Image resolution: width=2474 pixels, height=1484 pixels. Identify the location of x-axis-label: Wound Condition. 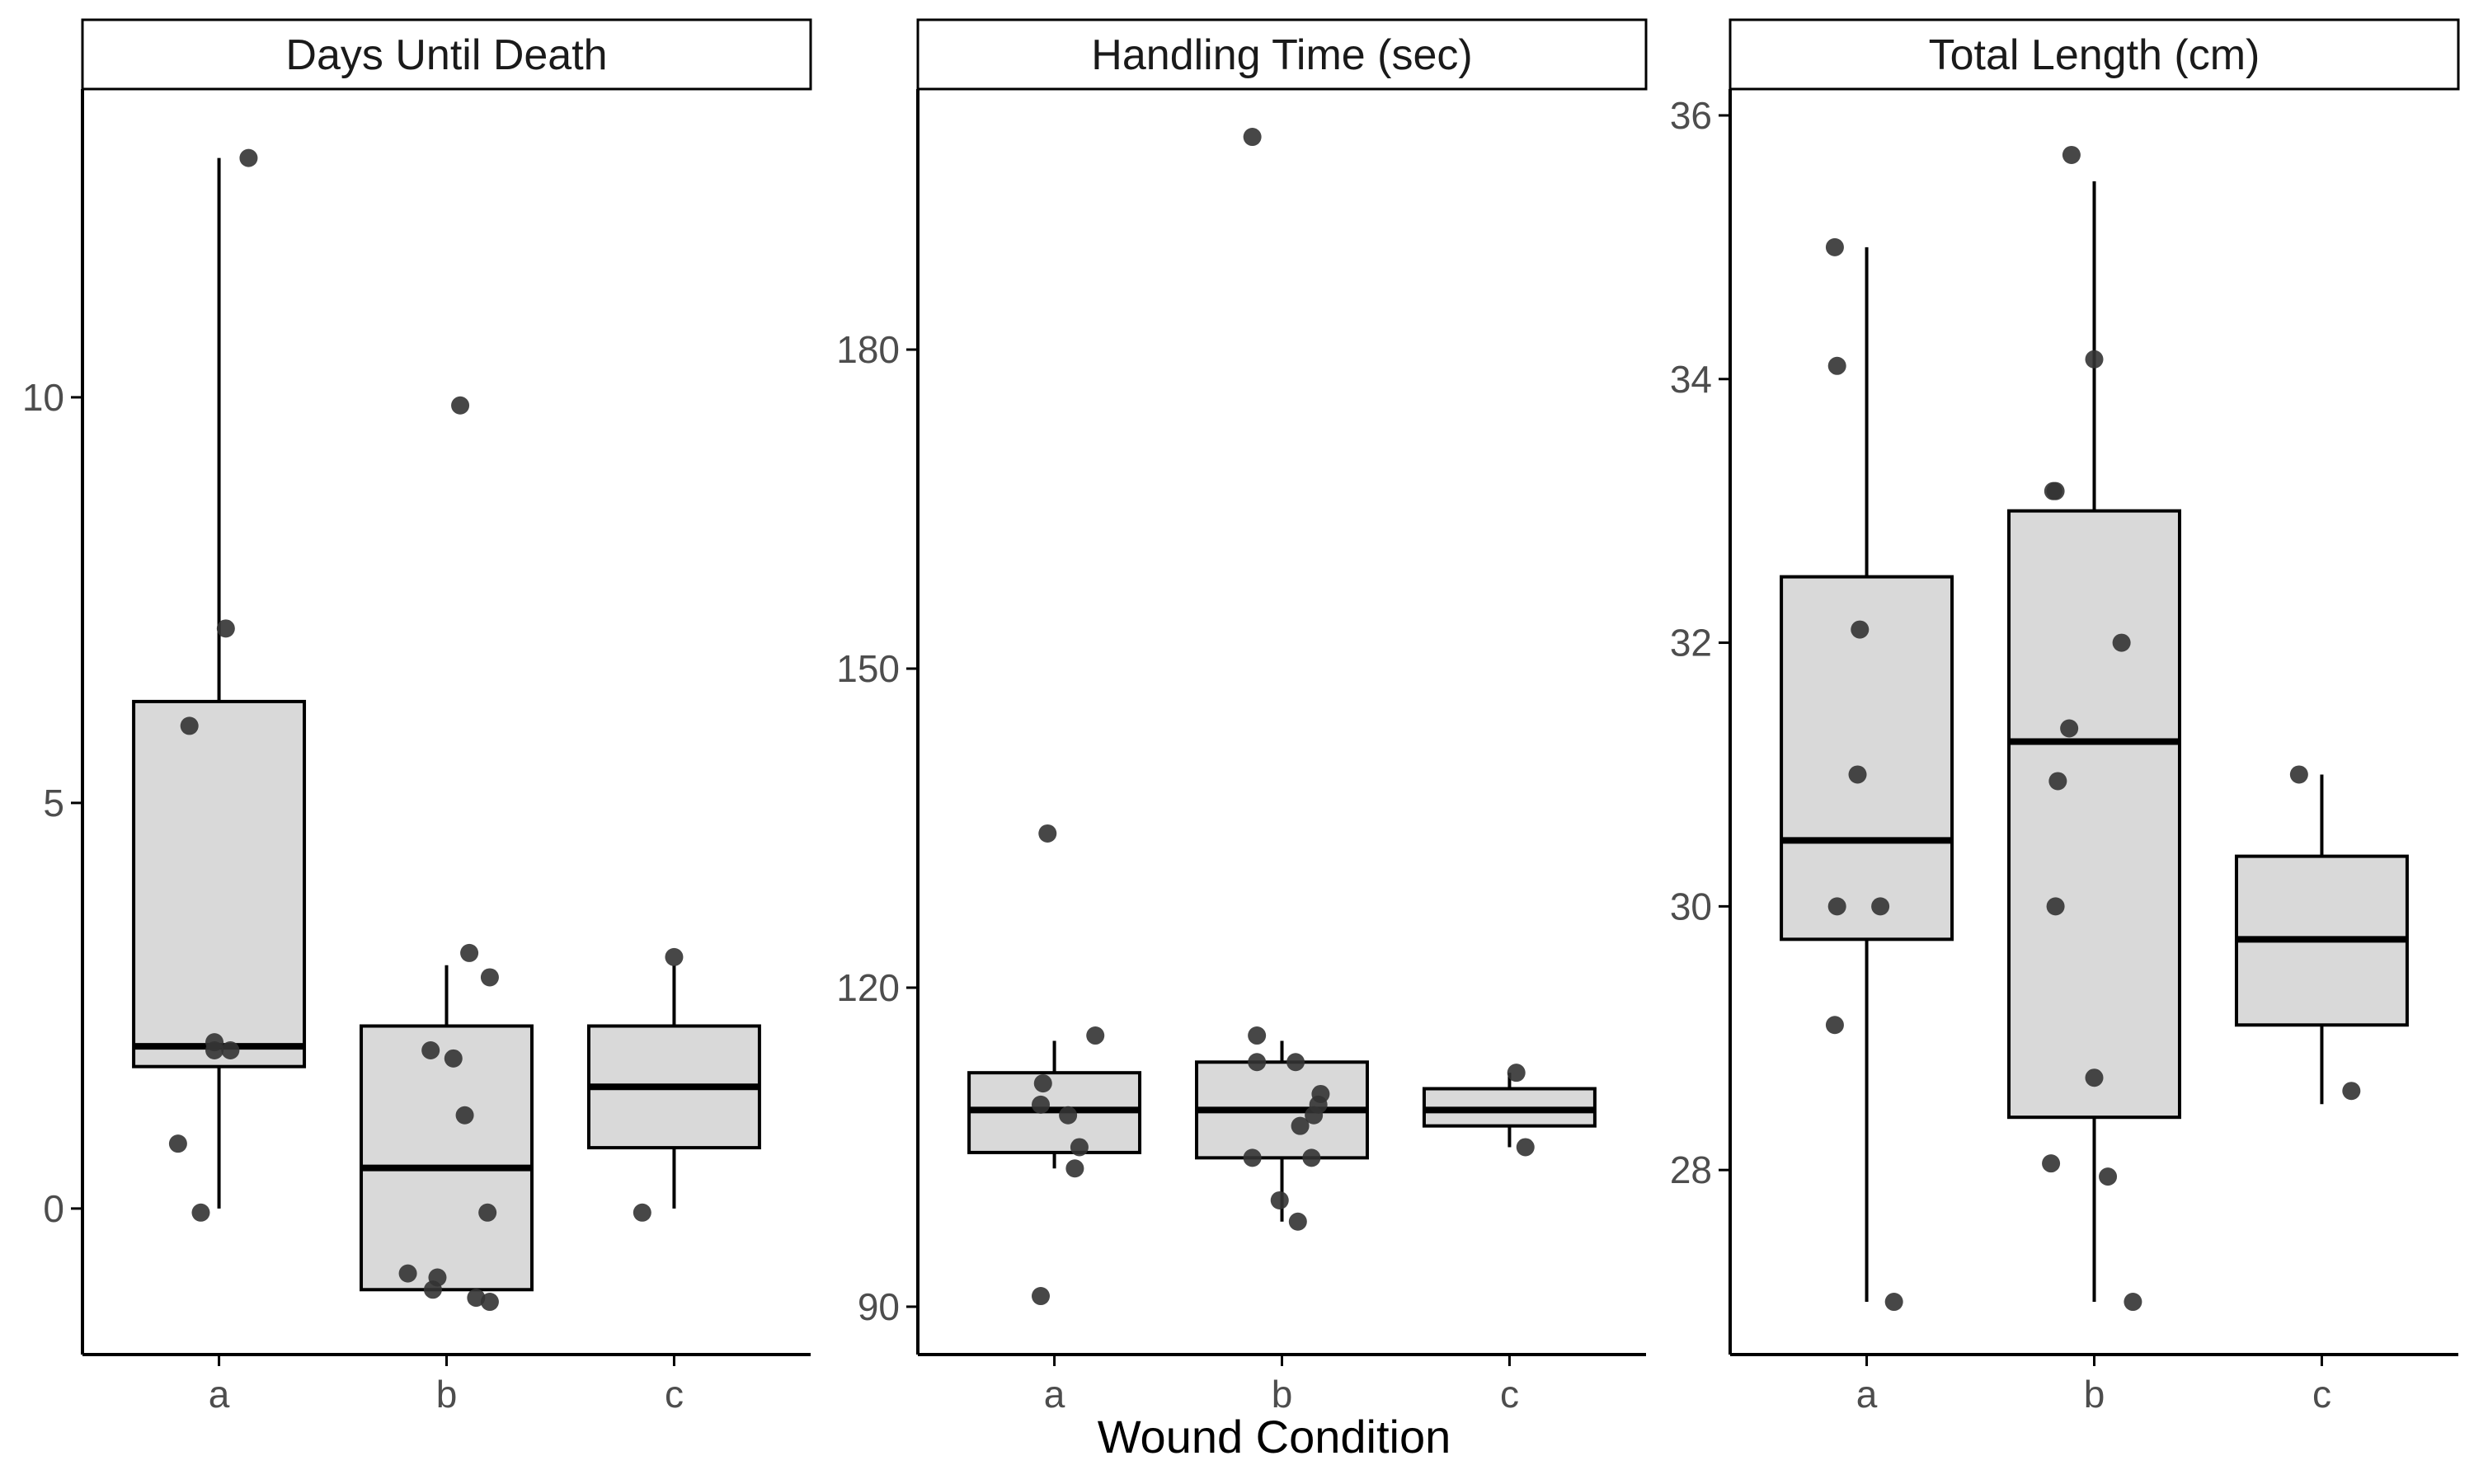
(1274, 1437).